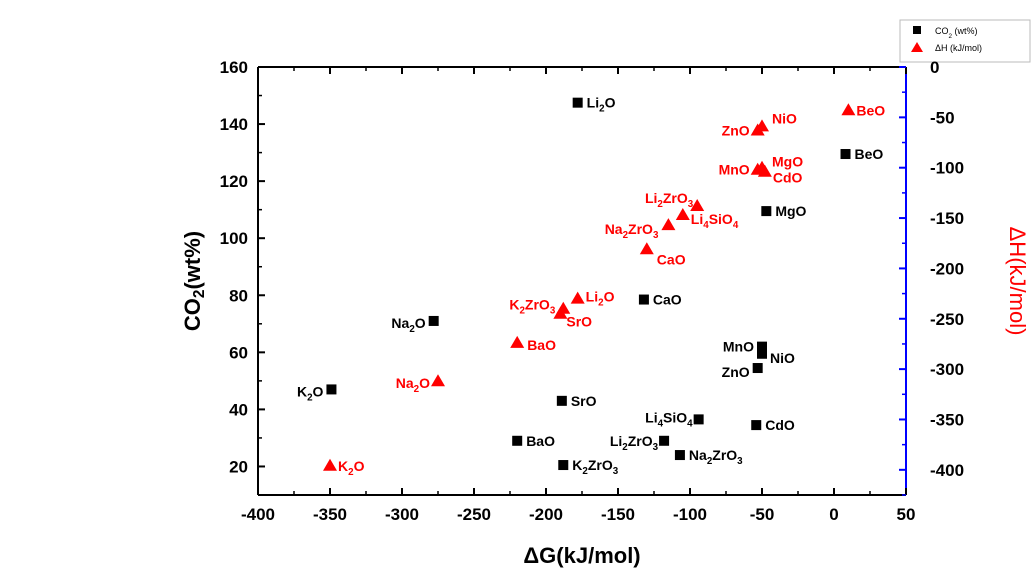 The width and height of the screenshot is (1033, 573). Describe the element at coordinates (238, 352) in the screenshot. I see `y-left-tick-label: 60` at that location.